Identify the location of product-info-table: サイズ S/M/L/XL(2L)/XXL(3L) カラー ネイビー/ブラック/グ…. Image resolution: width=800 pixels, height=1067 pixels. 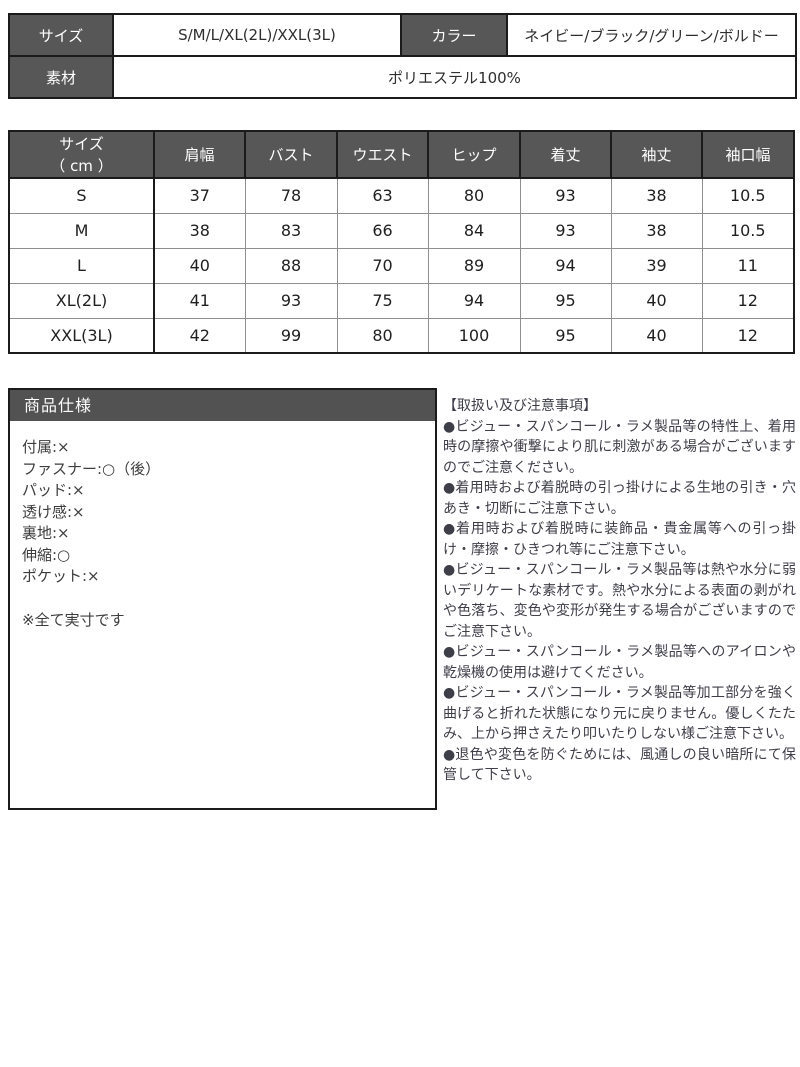
(402, 56).